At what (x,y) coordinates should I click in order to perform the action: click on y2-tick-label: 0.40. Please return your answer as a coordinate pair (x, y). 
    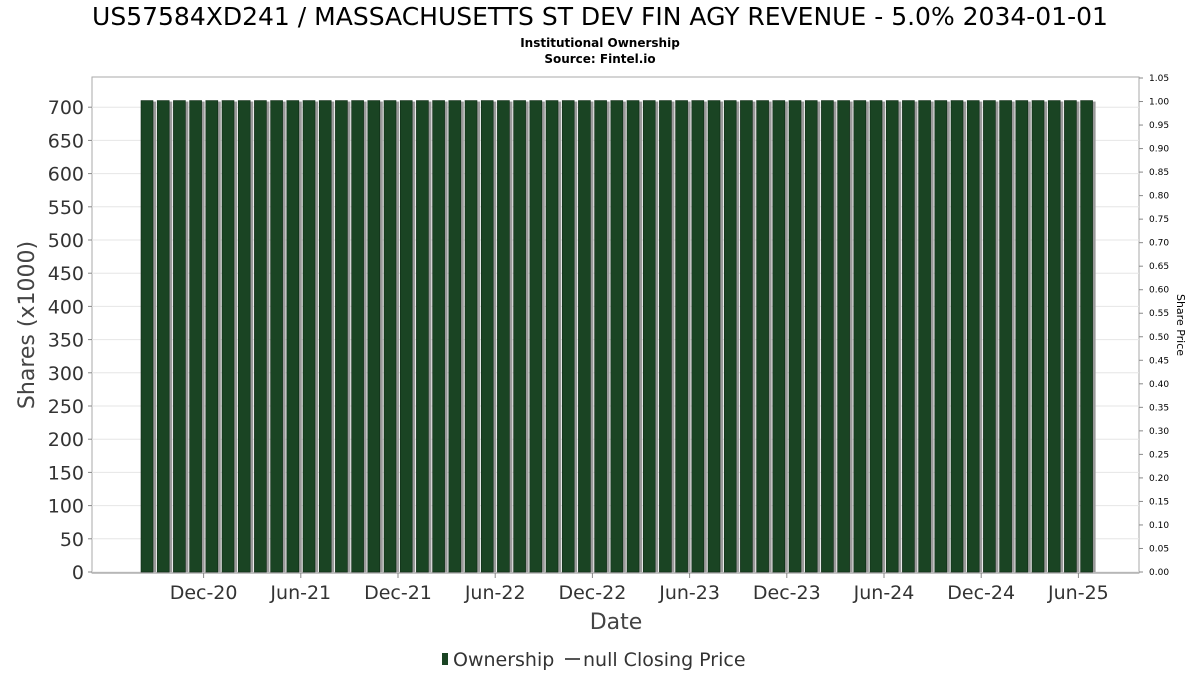
    Looking at the image, I should click on (1159, 385).